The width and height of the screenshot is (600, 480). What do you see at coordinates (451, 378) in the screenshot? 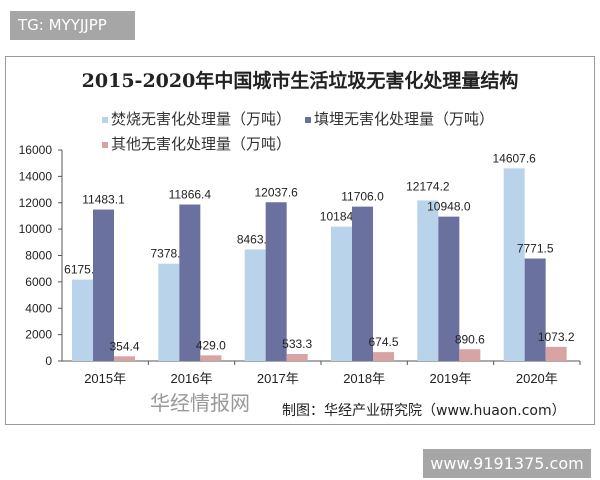
I see `x-tick-label: 2019年` at bounding box center [451, 378].